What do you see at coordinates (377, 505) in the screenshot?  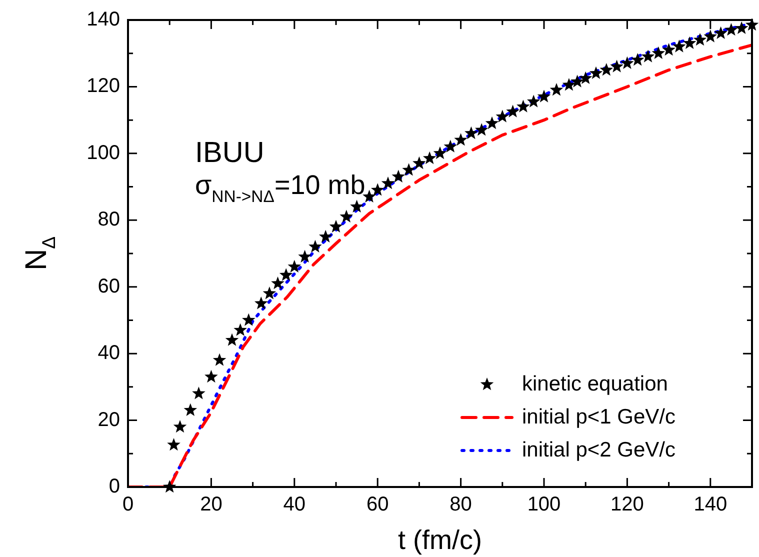 I see `x-tick-label: 60` at bounding box center [377, 505].